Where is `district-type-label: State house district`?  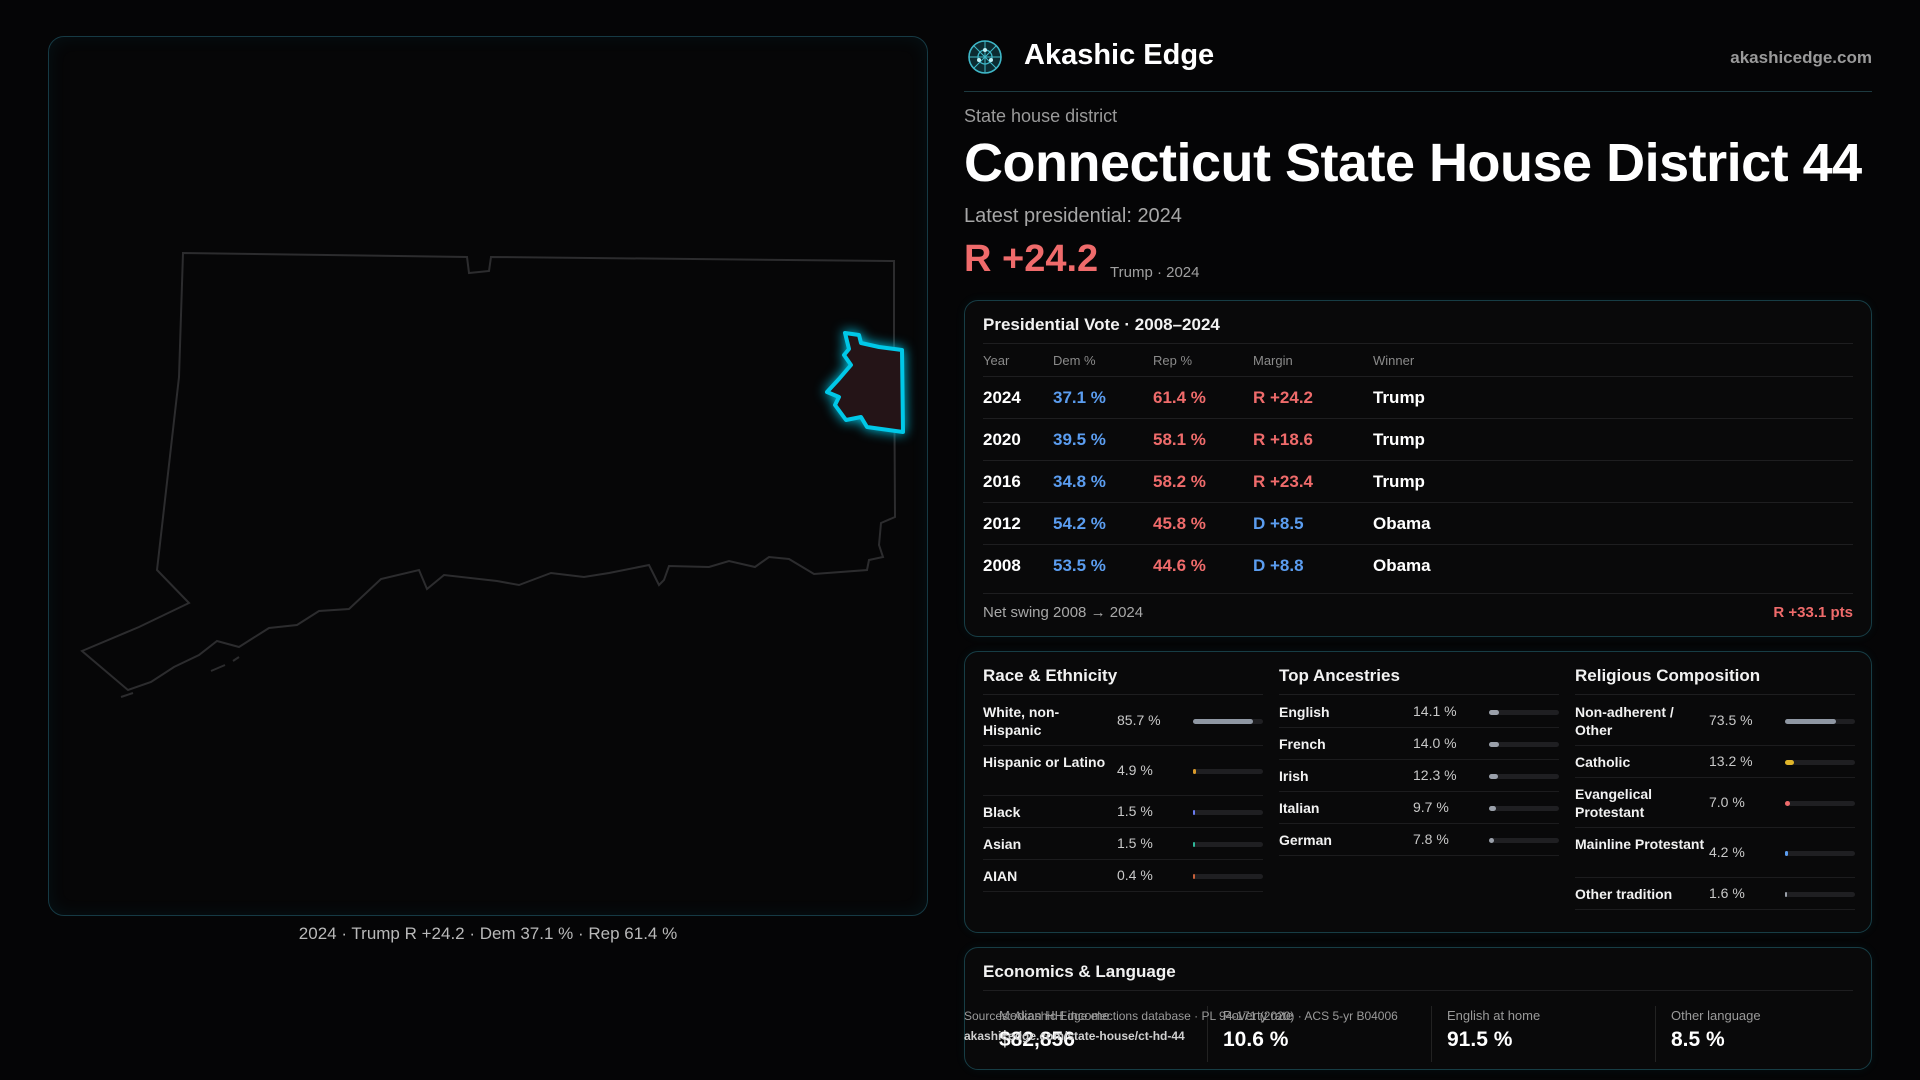 district-type-label: State house district is located at coordinates (1041, 116).